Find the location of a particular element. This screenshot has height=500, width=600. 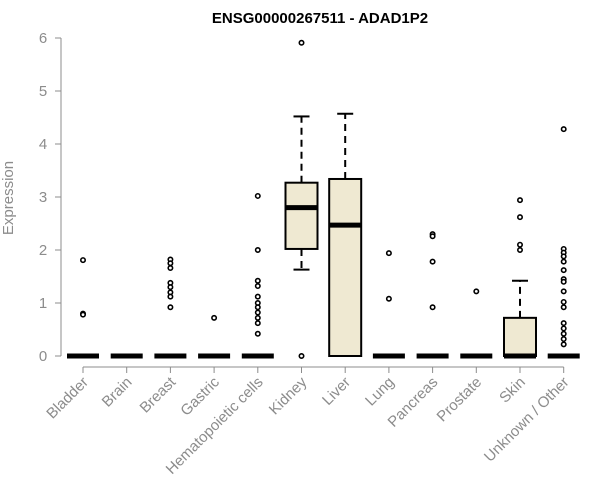

y-ticks: 0 1 2 3 4 5 6 is located at coordinates (50, 197).